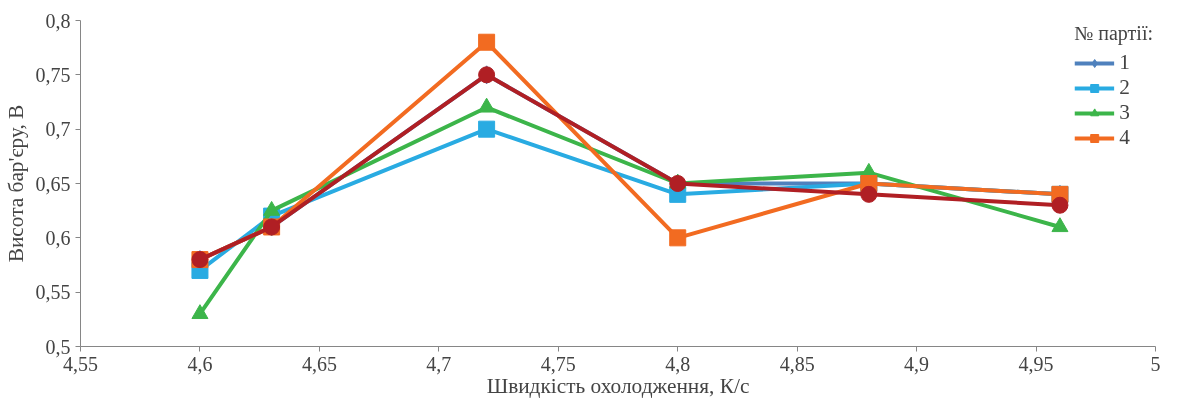  Describe the element at coordinates (917, 363) in the screenshot. I see `x-tick-label: 4,9` at that location.